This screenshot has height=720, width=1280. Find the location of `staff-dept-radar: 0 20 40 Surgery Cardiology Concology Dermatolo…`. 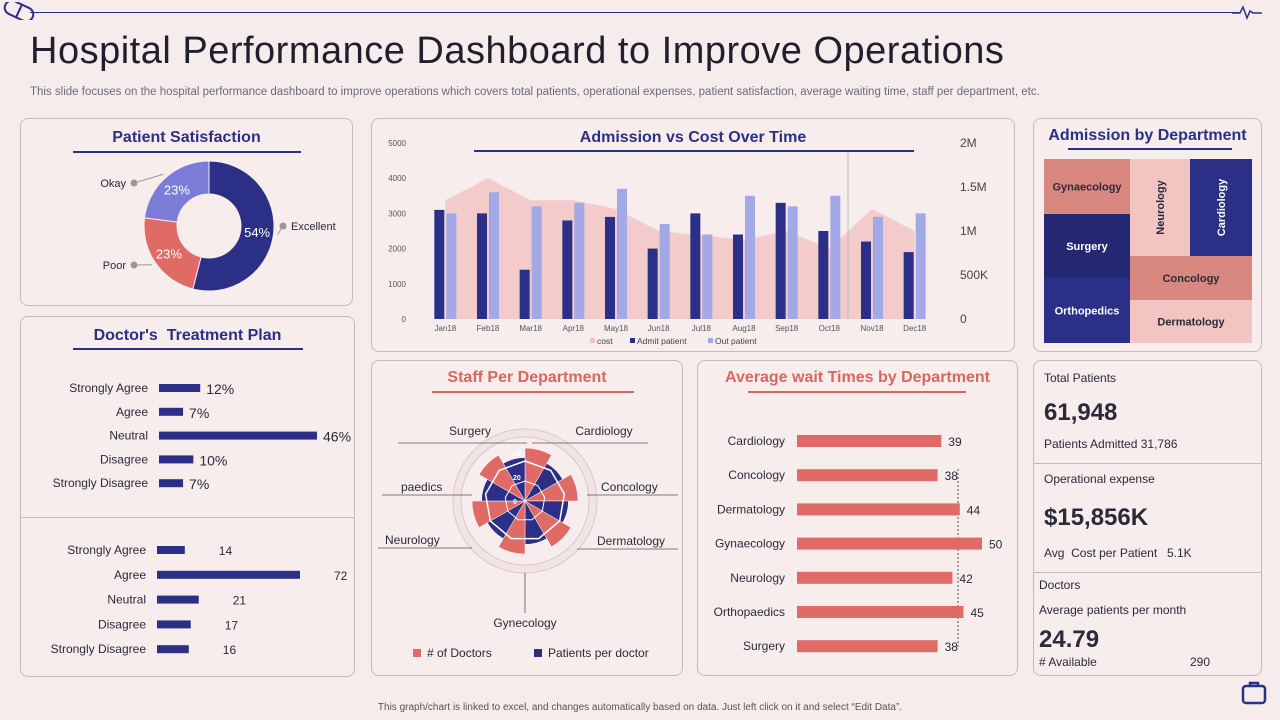

staff-dept-radar: 0 20 40 Surgery Cardiology Concology Dermatolo… is located at coordinates (528, 542).